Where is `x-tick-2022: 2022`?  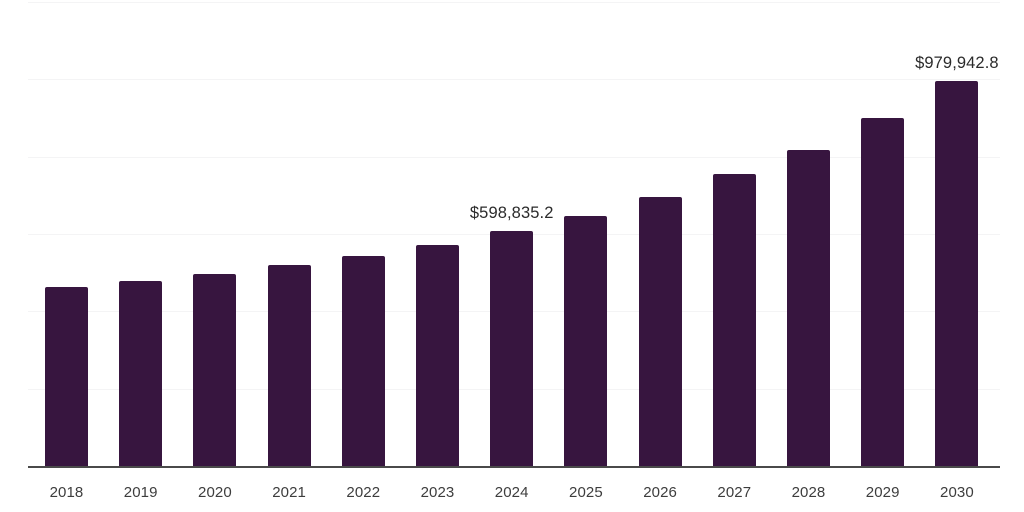
x-tick-2022: 2022 is located at coordinates (363, 492).